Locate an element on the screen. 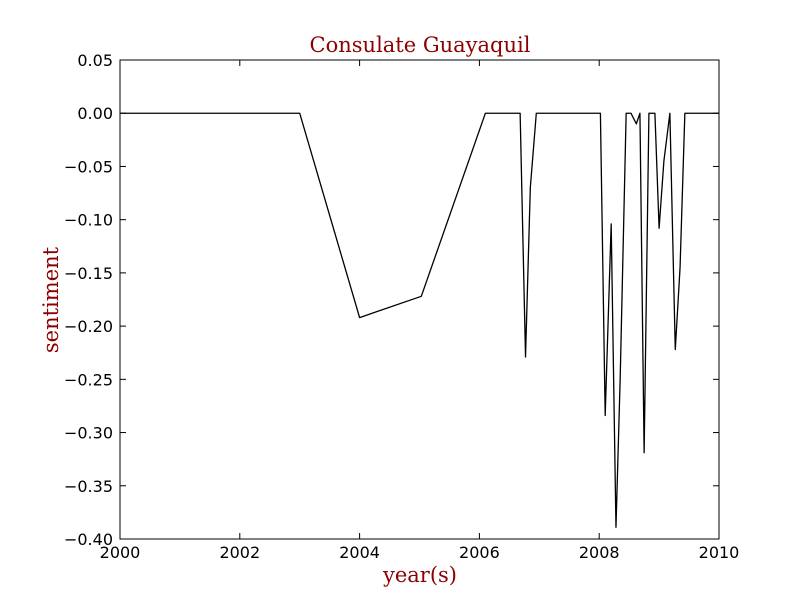 The width and height of the screenshot is (800, 600). x-tick-label: 2002 is located at coordinates (239, 552).